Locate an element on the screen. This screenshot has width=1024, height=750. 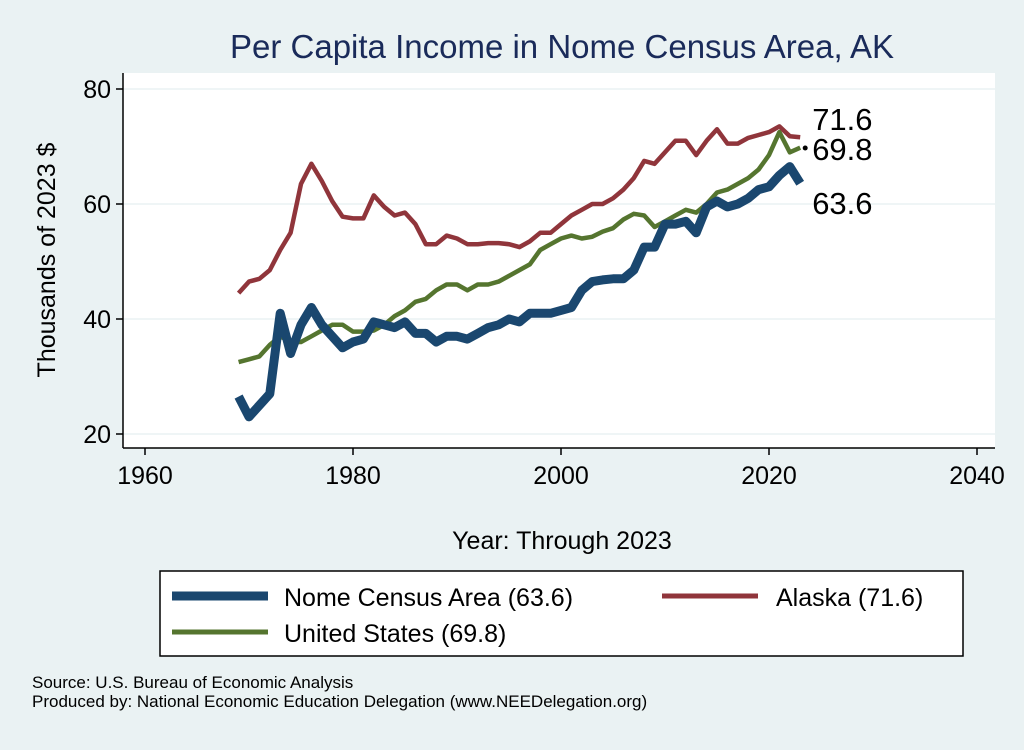
legend-item-alaska: Alaska (71.6) is located at coordinates (792, 598).